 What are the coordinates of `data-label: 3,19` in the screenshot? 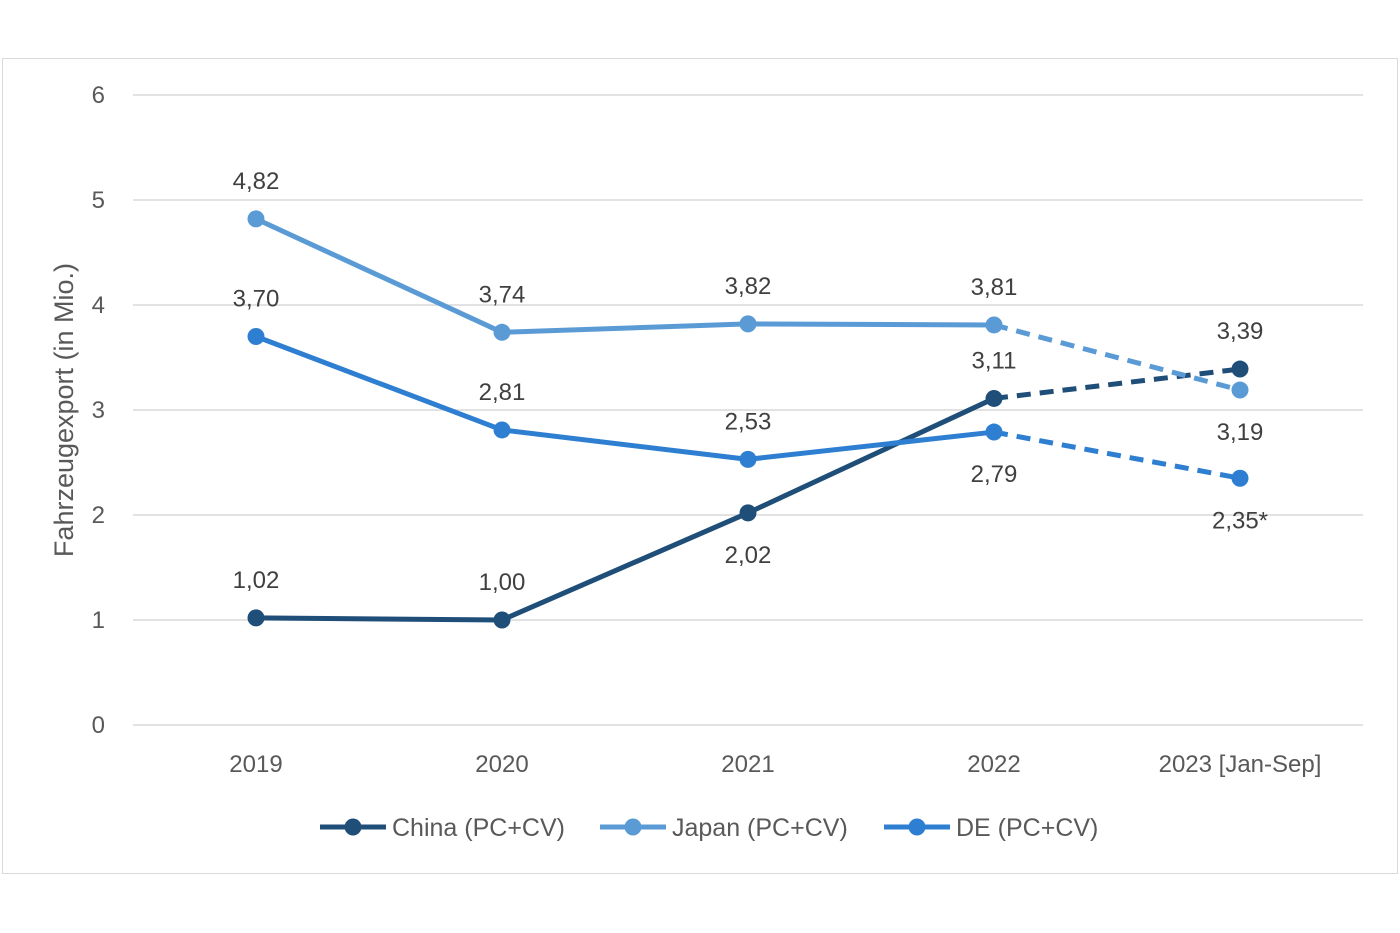 It's located at (1240, 432).